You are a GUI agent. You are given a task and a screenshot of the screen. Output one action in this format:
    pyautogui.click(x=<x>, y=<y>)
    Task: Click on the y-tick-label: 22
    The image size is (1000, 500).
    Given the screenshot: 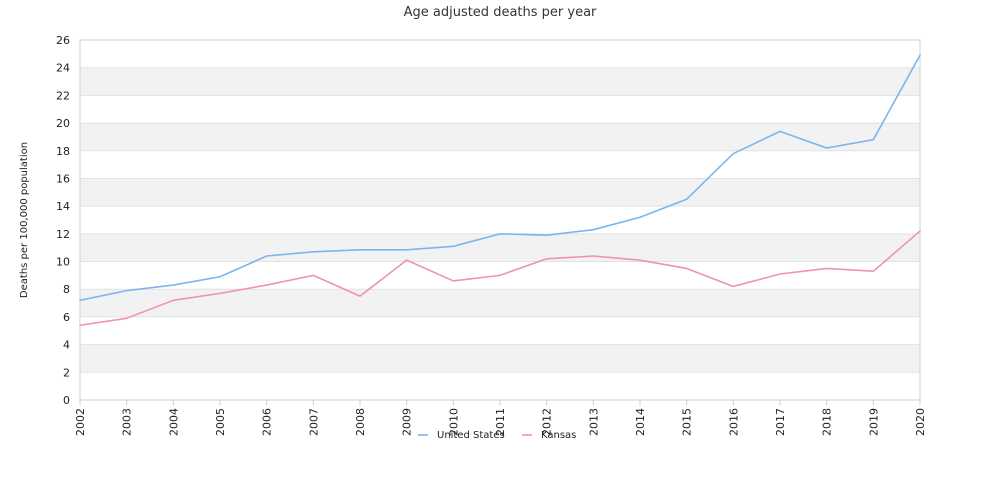 What is the action you would take?
    pyautogui.click(x=63, y=95)
    